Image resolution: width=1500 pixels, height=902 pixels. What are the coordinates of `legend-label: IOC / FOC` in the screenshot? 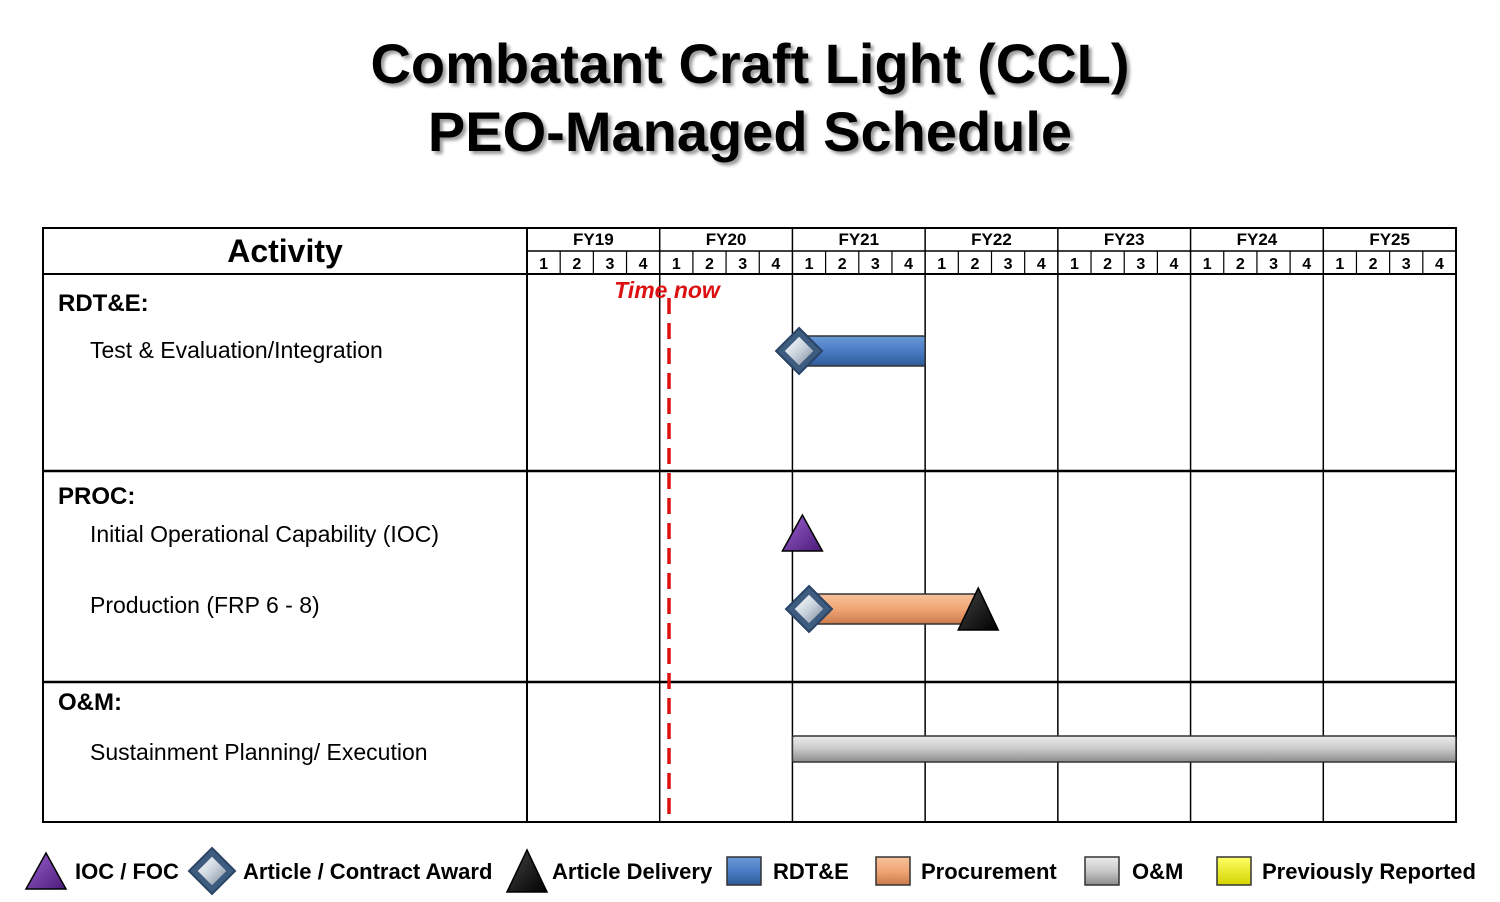 It's located at (127, 871).